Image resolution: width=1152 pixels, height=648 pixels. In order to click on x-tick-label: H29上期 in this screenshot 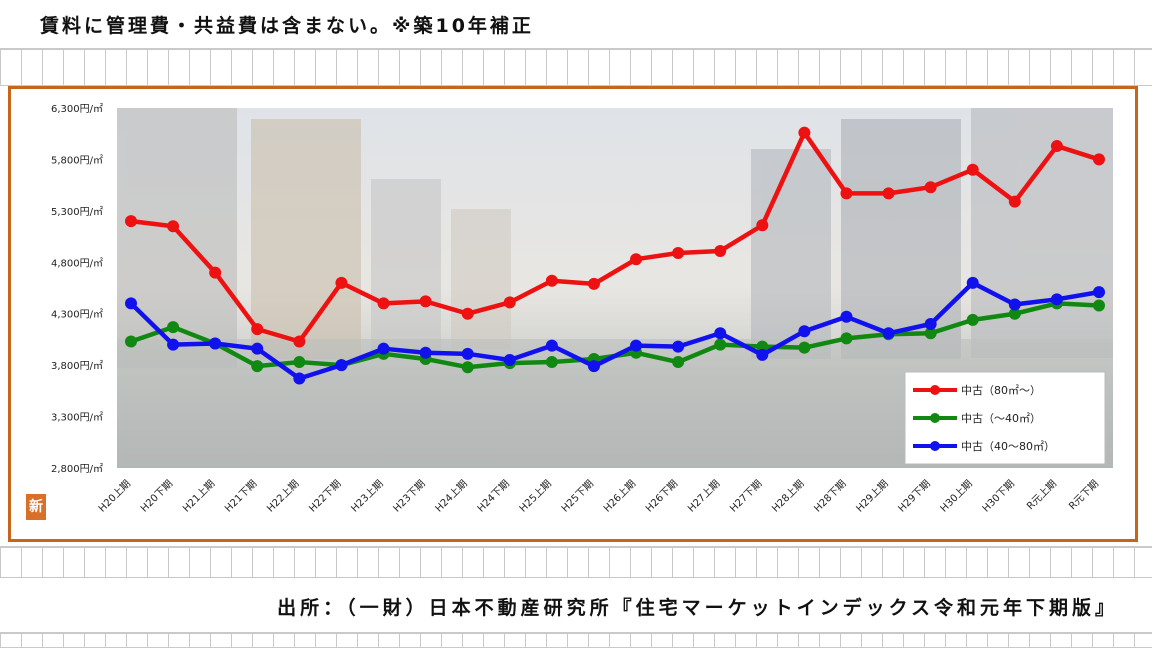, I will do `click(872, 496)`.